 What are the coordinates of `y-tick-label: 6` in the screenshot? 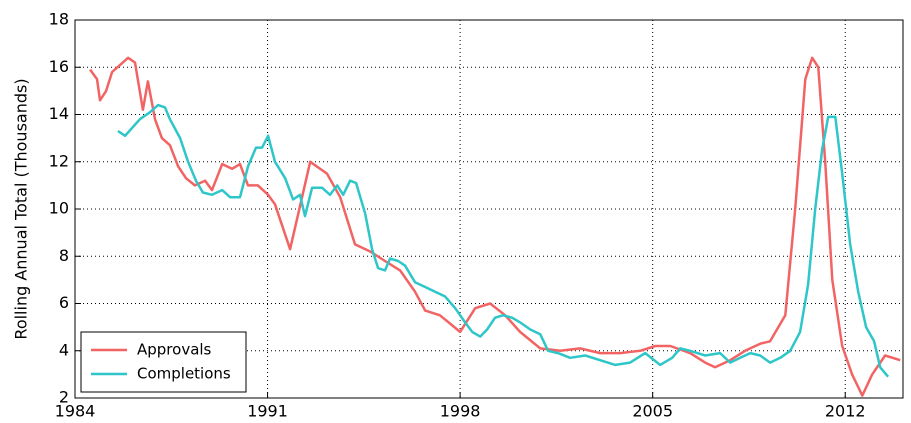 It's located at (64, 302).